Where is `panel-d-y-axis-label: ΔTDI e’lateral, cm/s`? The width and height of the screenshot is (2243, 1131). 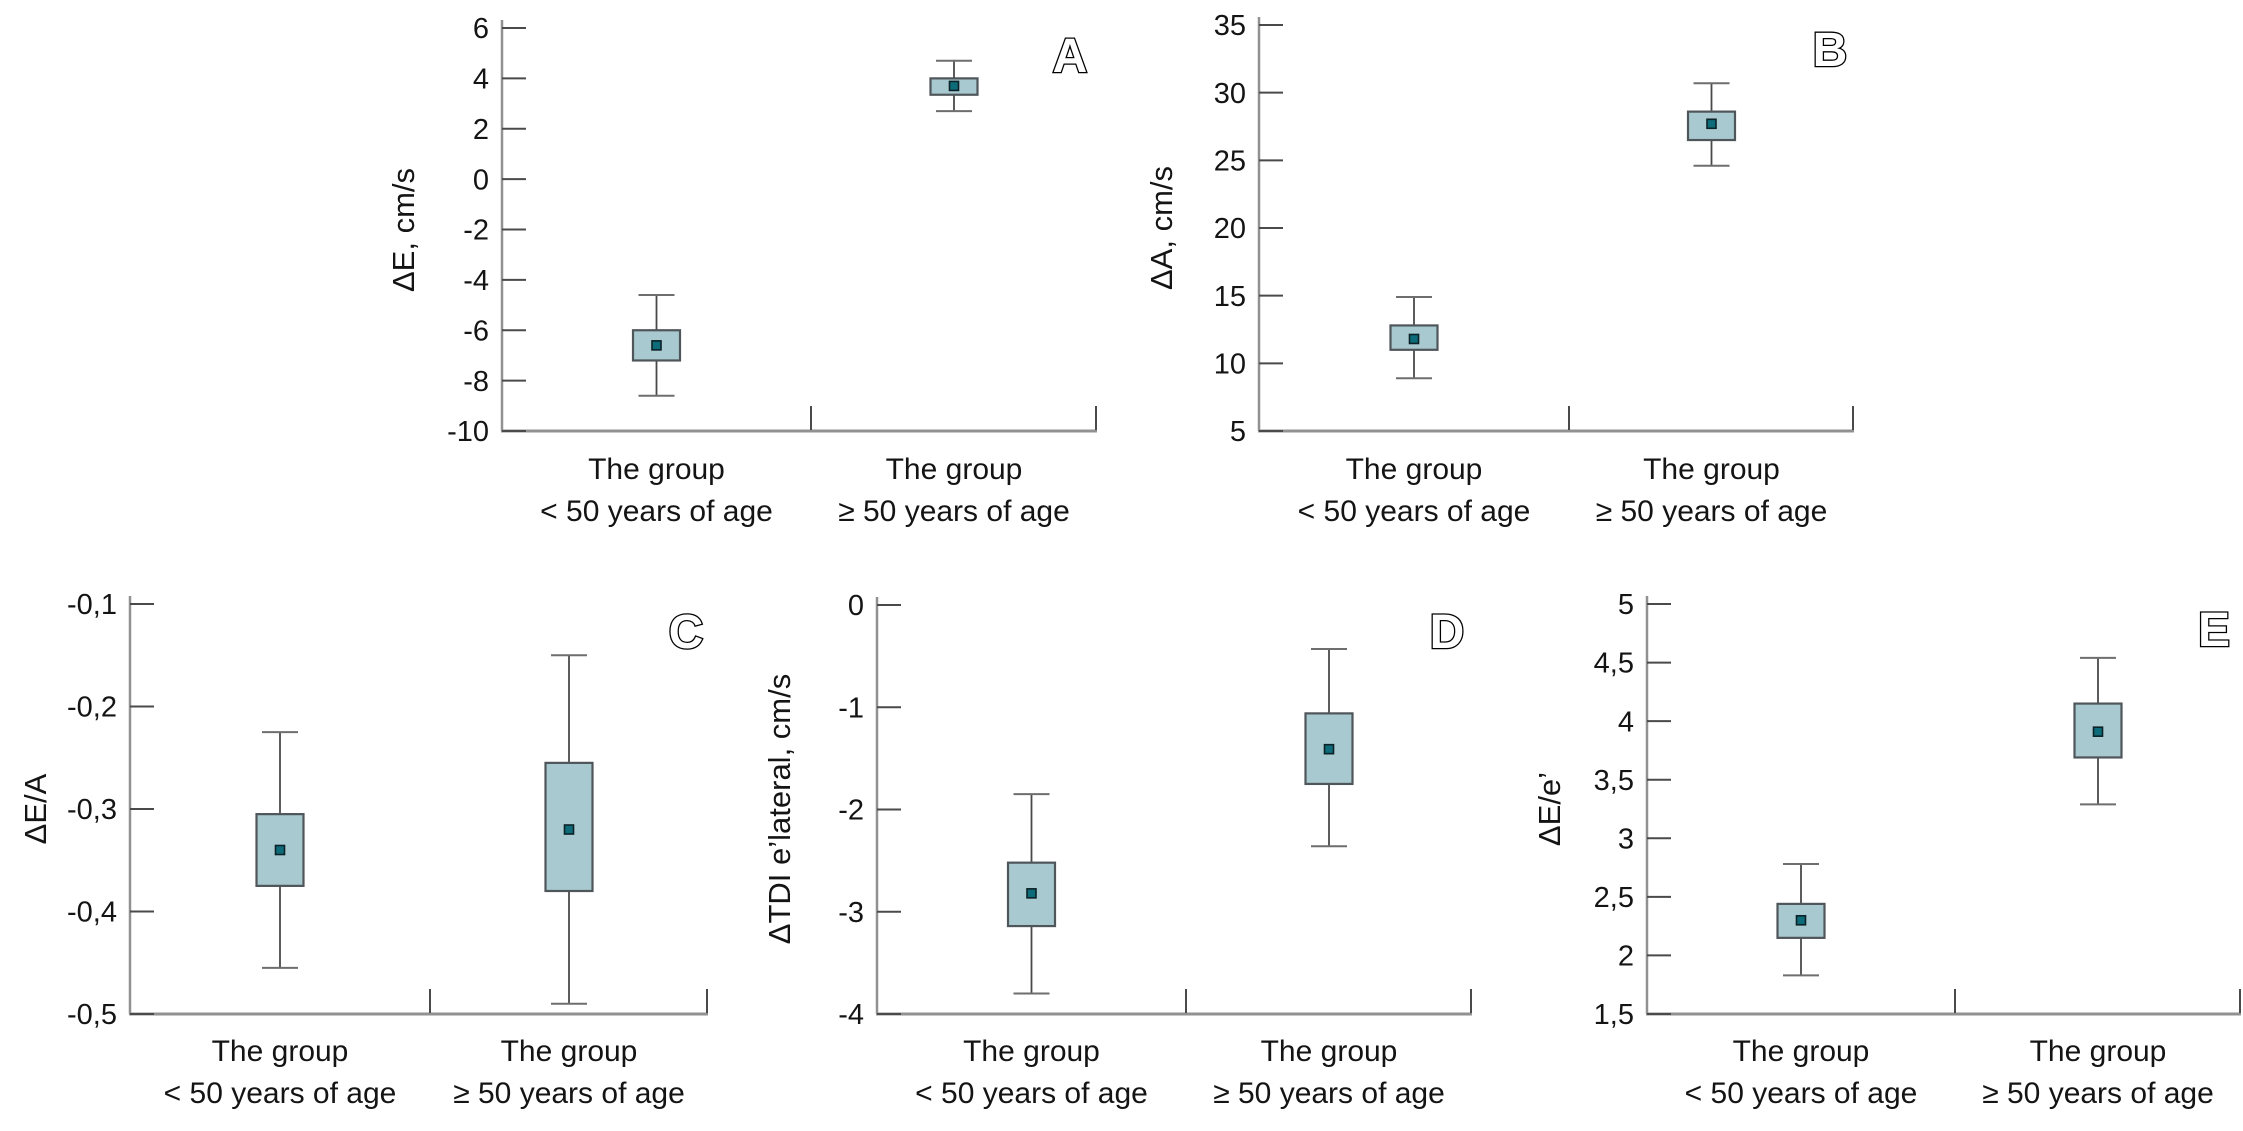 panel-d-y-axis-label: ΔTDI e’lateral, cm/s is located at coordinates (779, 809).